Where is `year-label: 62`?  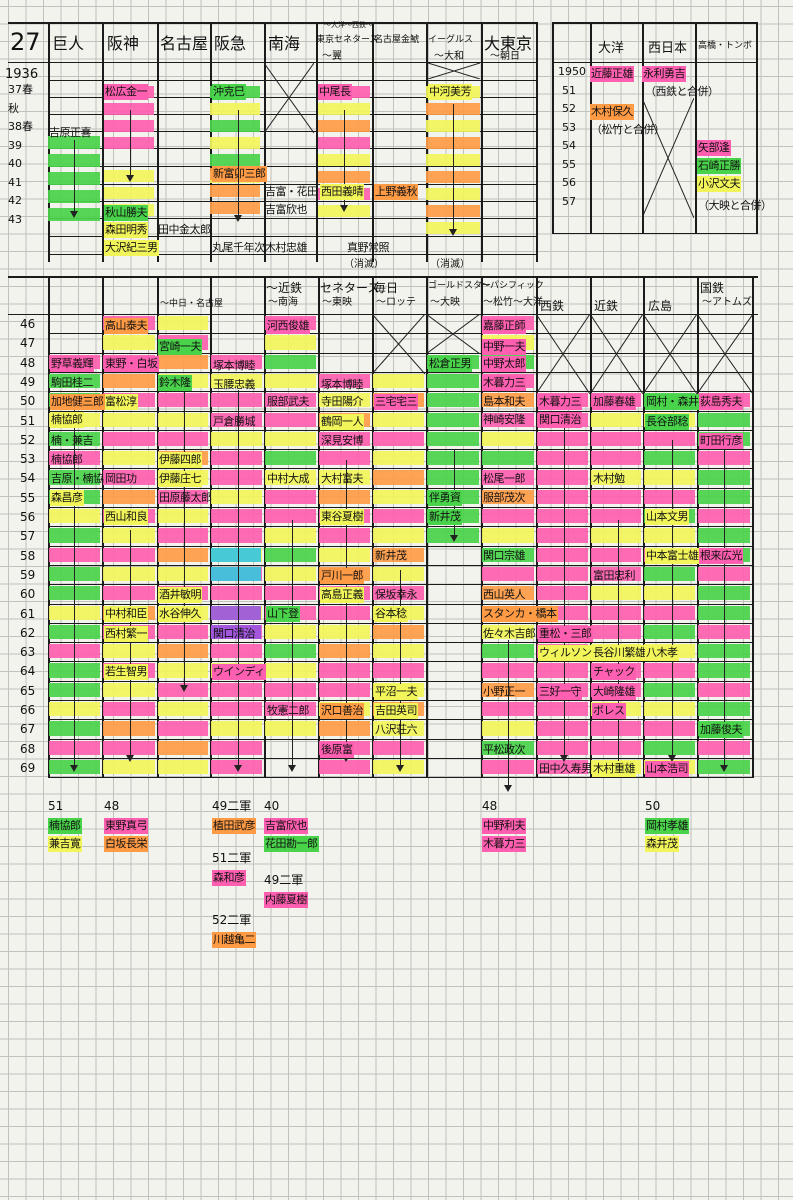 year-label: 62 is located at coordinates (28, 632).